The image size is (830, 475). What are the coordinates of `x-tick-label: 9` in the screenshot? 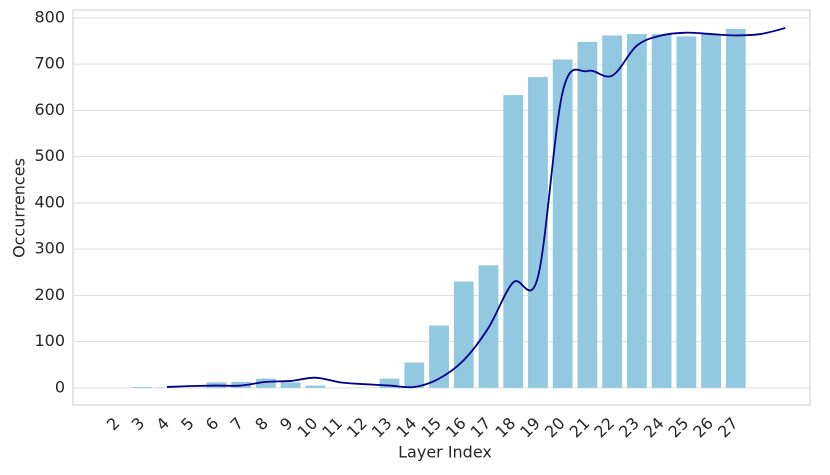 It's located at (286, 424).